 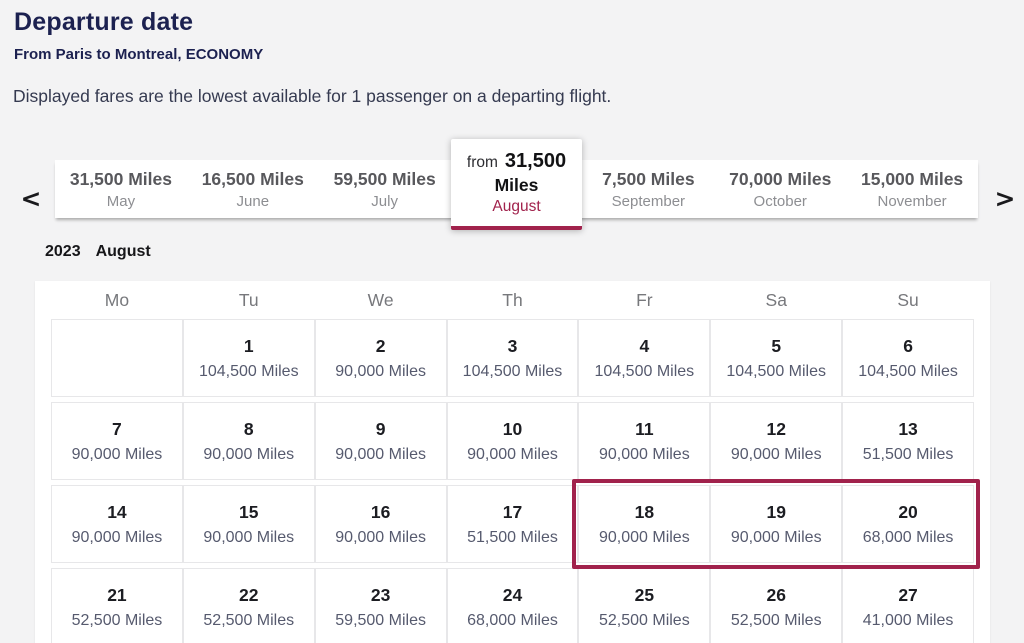 I want to click on day-number: 25, so click(x=644, y=594).